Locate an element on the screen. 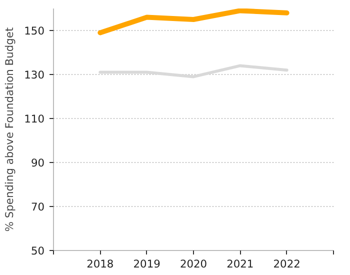 The height and width of the screenshot is (275, 350). x-tick-label: 2021 is located at coordinates (240, 264).